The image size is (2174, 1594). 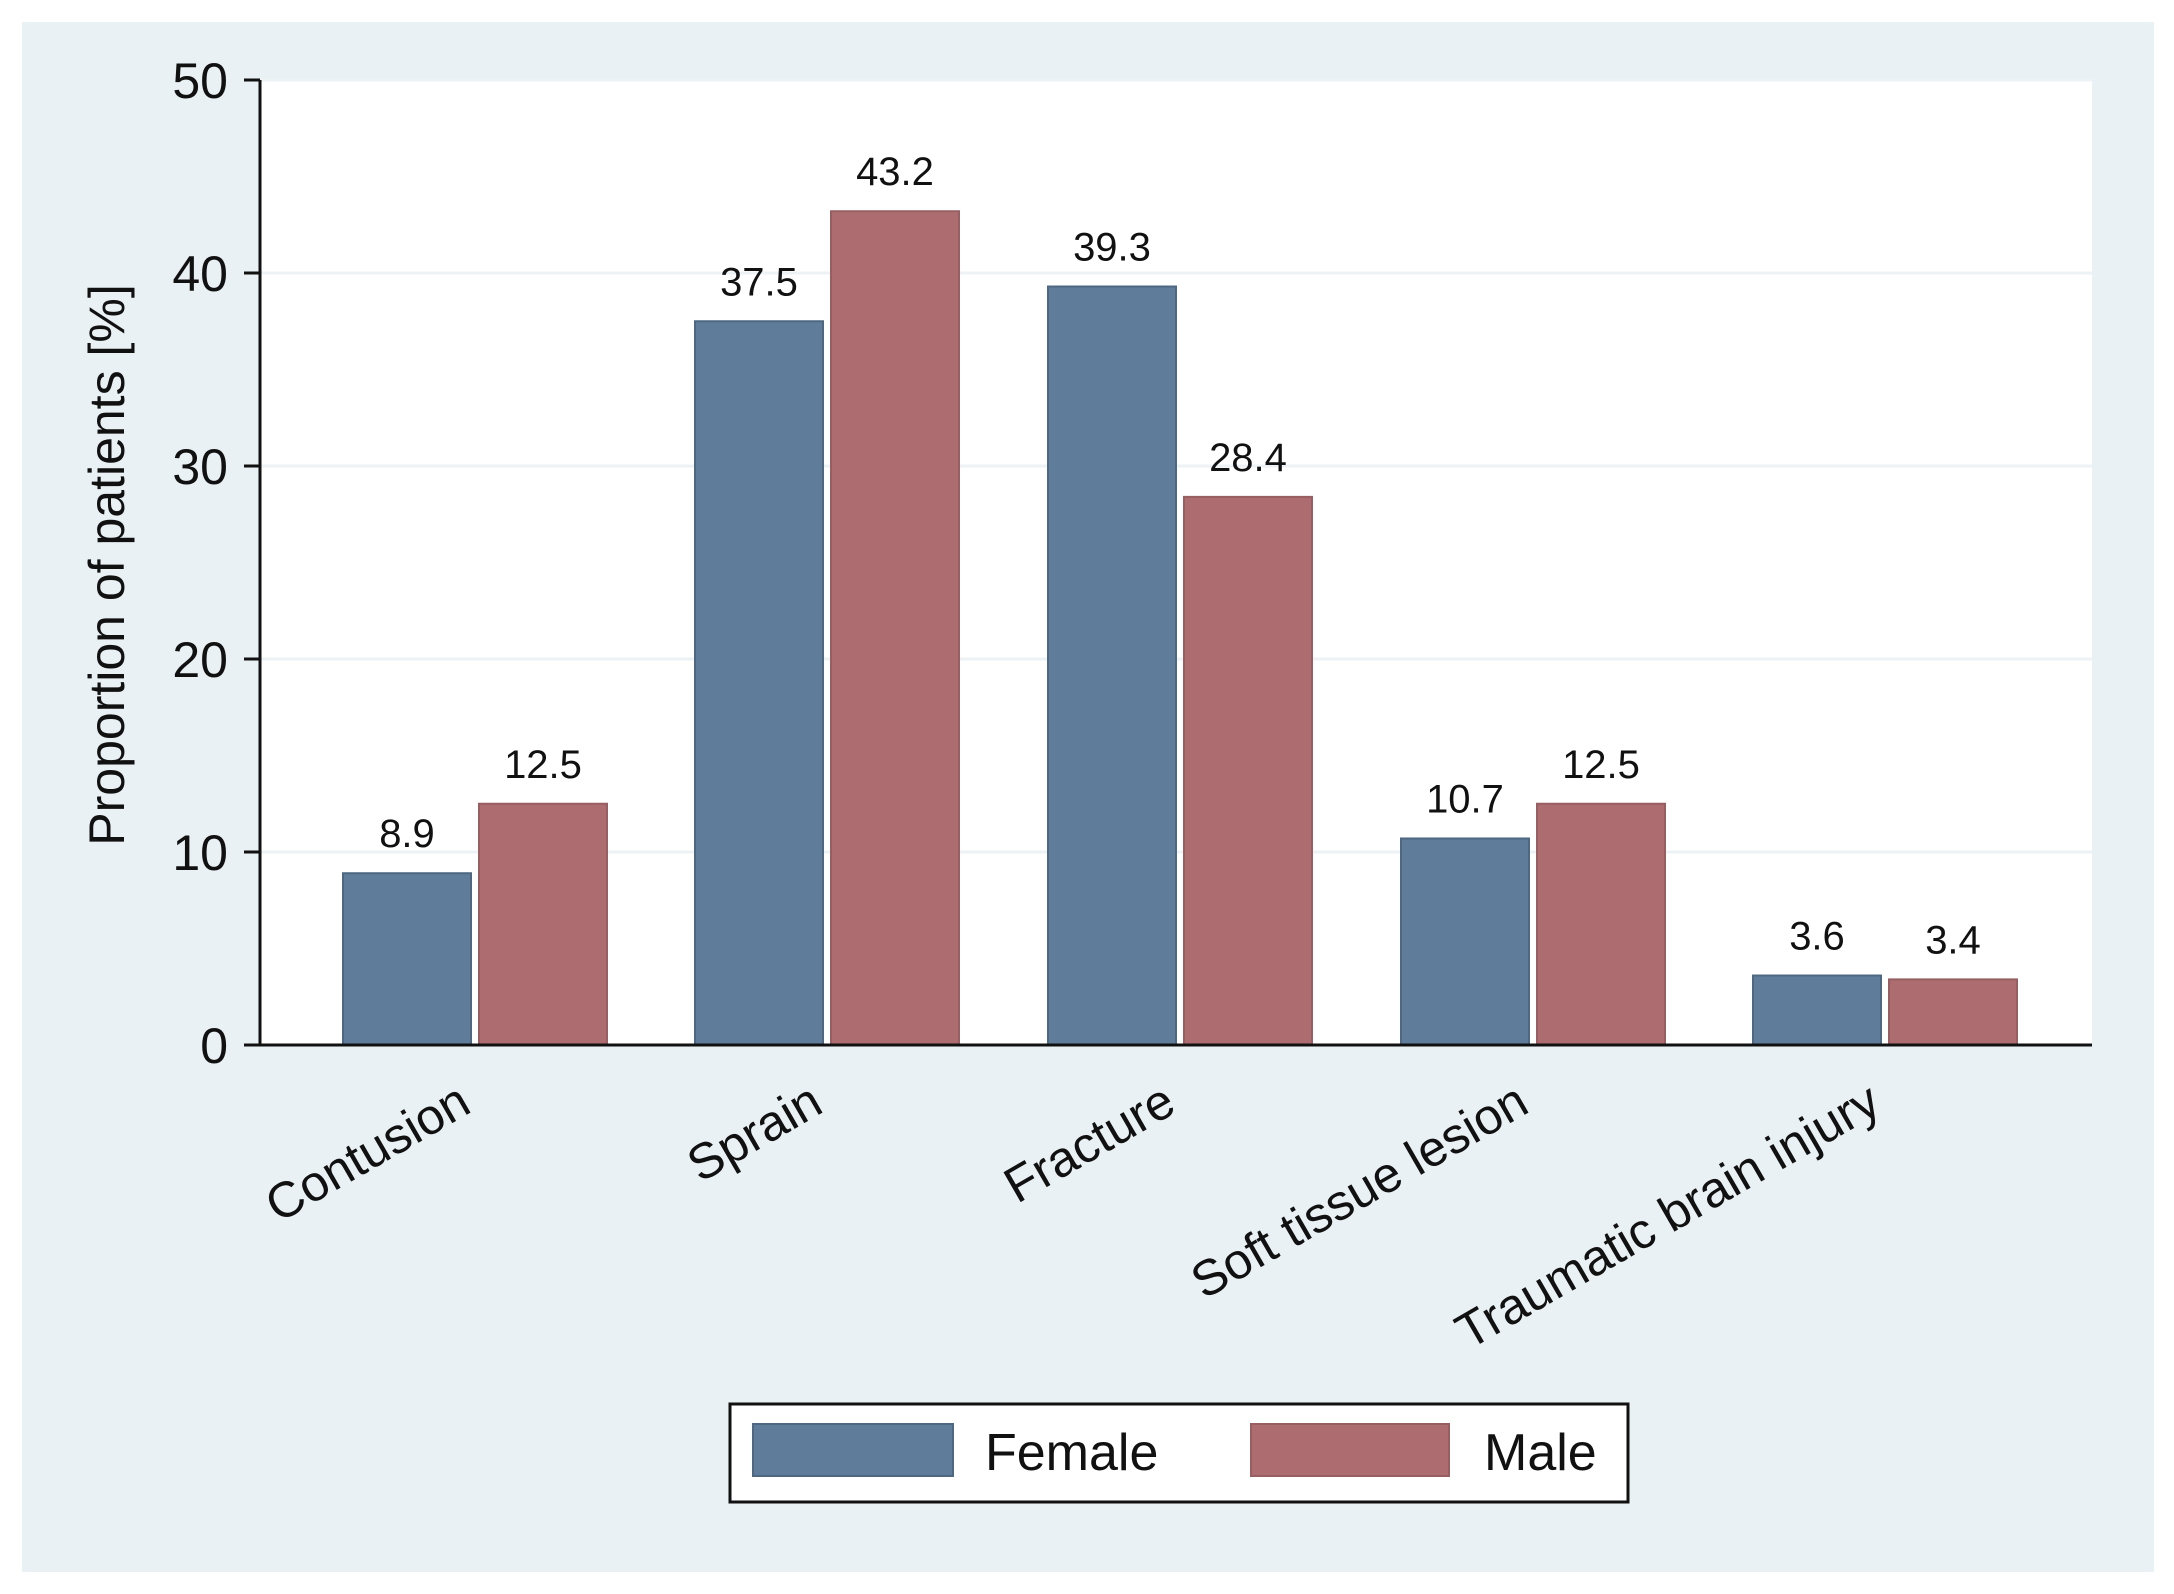 What do you see at coordinates (759, 683) in the screenshot?
I see `bar-female-sprain` at bounding box center [759, 683].